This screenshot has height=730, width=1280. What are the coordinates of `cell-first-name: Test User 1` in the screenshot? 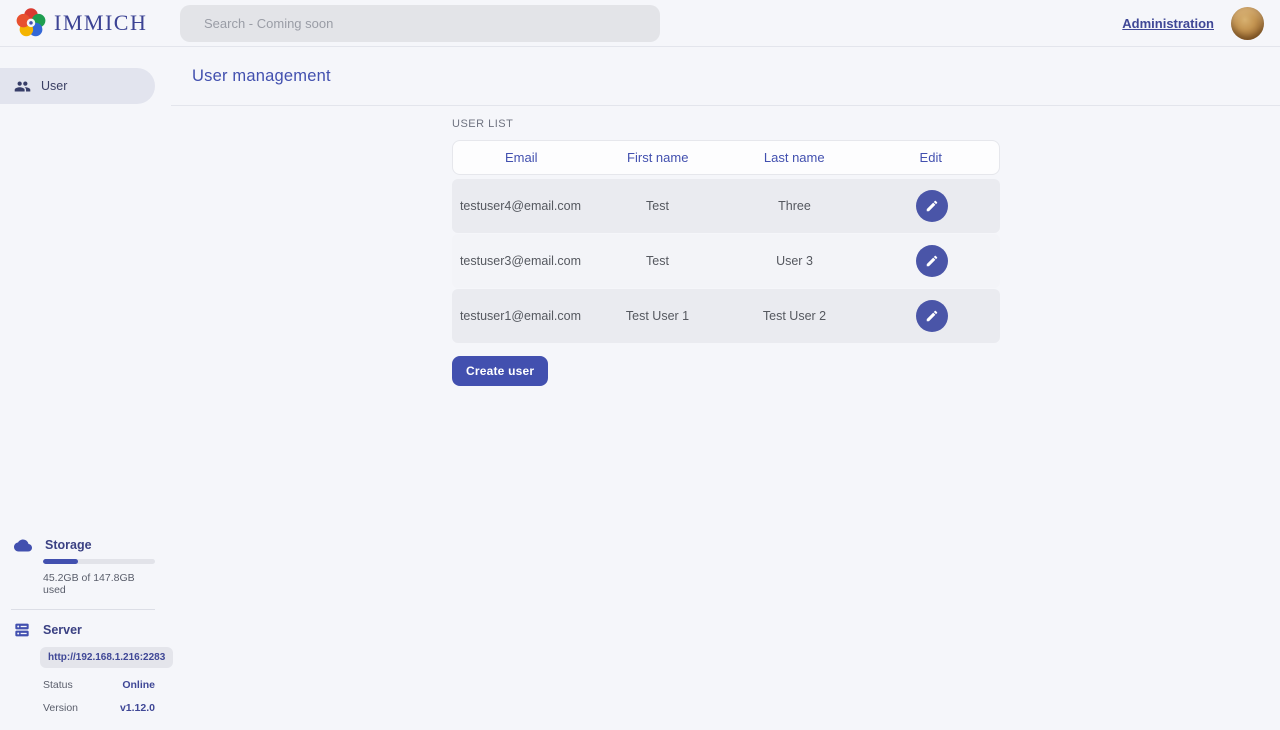 It's located at (657, 316).